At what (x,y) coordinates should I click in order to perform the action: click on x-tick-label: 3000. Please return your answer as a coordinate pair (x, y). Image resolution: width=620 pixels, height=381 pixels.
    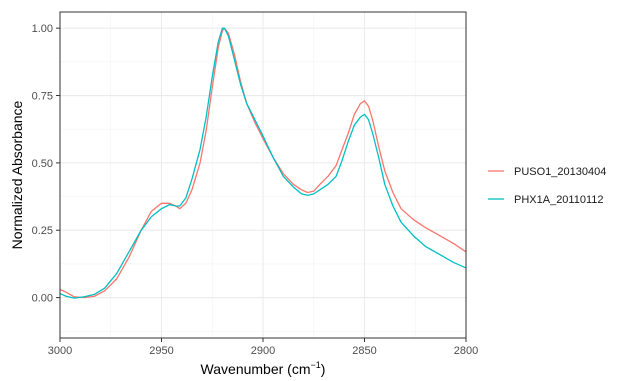
    Looking at the image, I should click on (60, 351).